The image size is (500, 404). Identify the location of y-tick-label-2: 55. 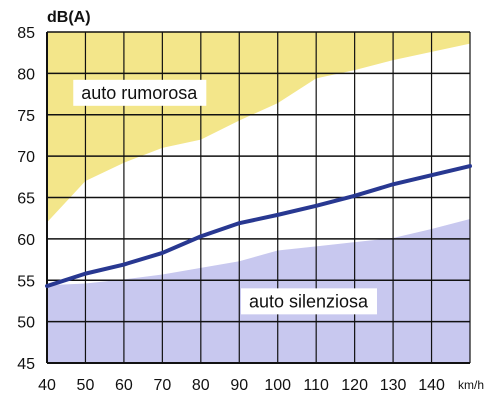
(26, 281).